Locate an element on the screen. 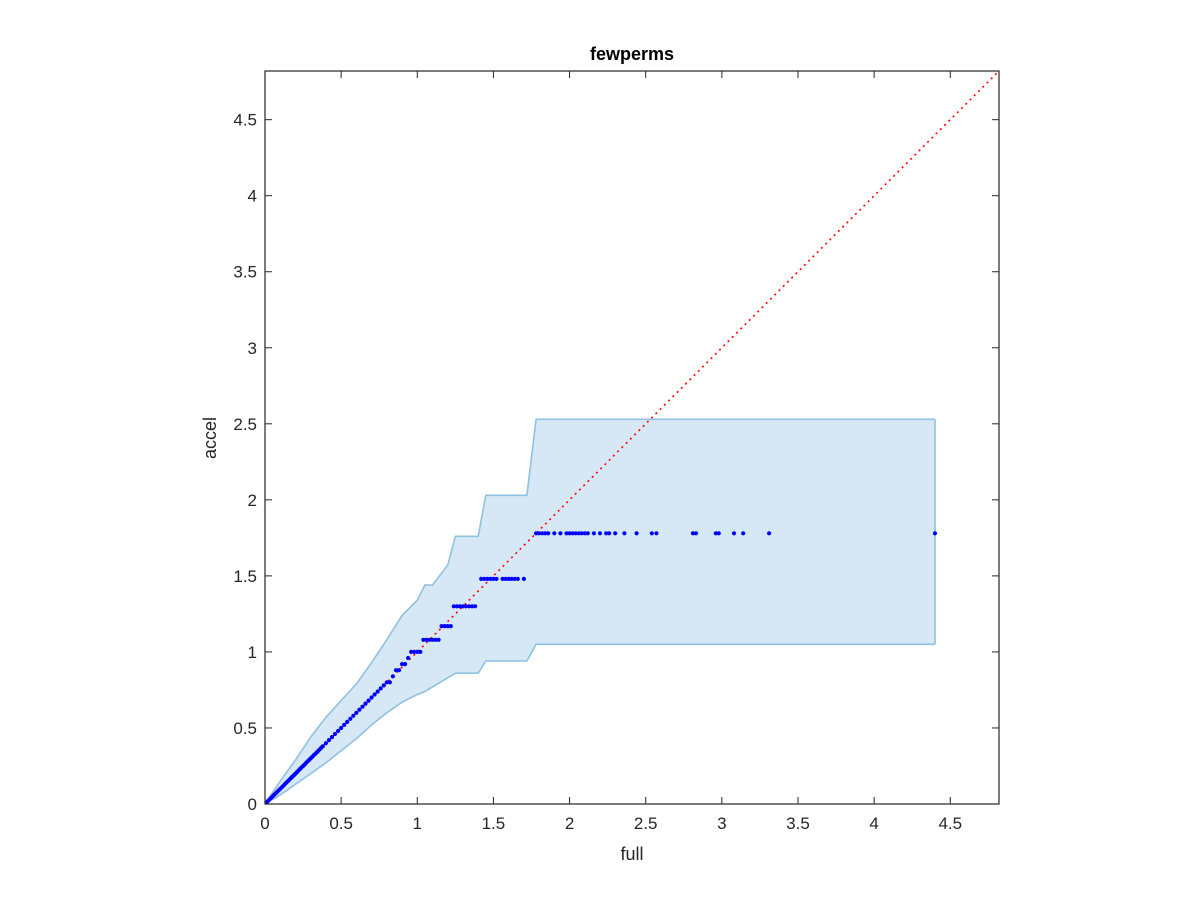 The image size is (1200, 900). x-tick-label: 1.5 is located at coordinates (494, 823).